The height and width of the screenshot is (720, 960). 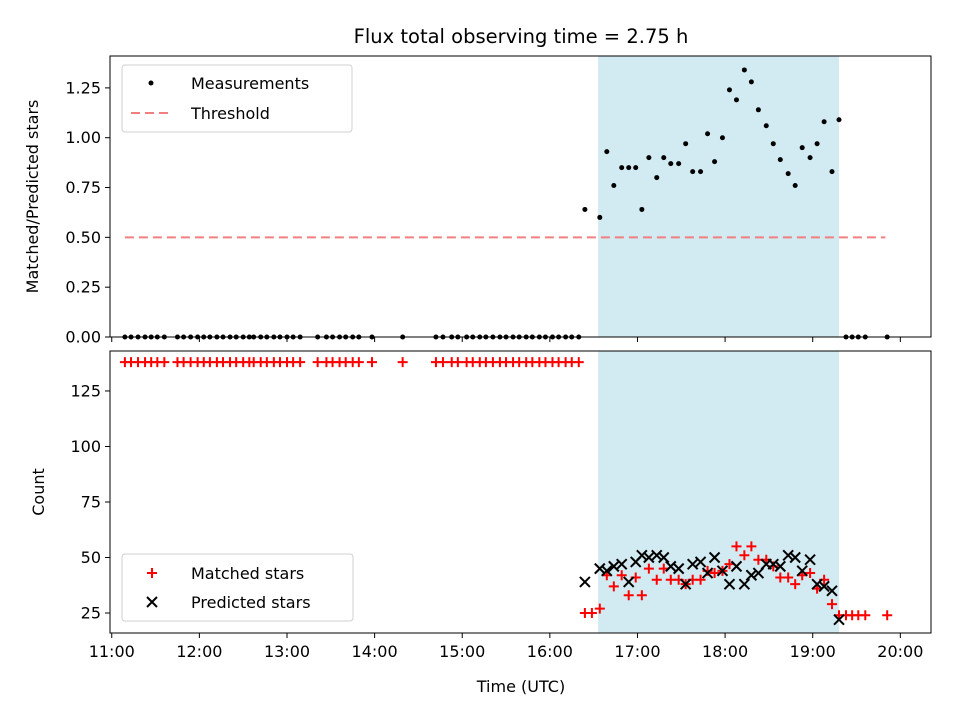 I want to click on x-tick-label: 18:00, so click(x=725, y=651).